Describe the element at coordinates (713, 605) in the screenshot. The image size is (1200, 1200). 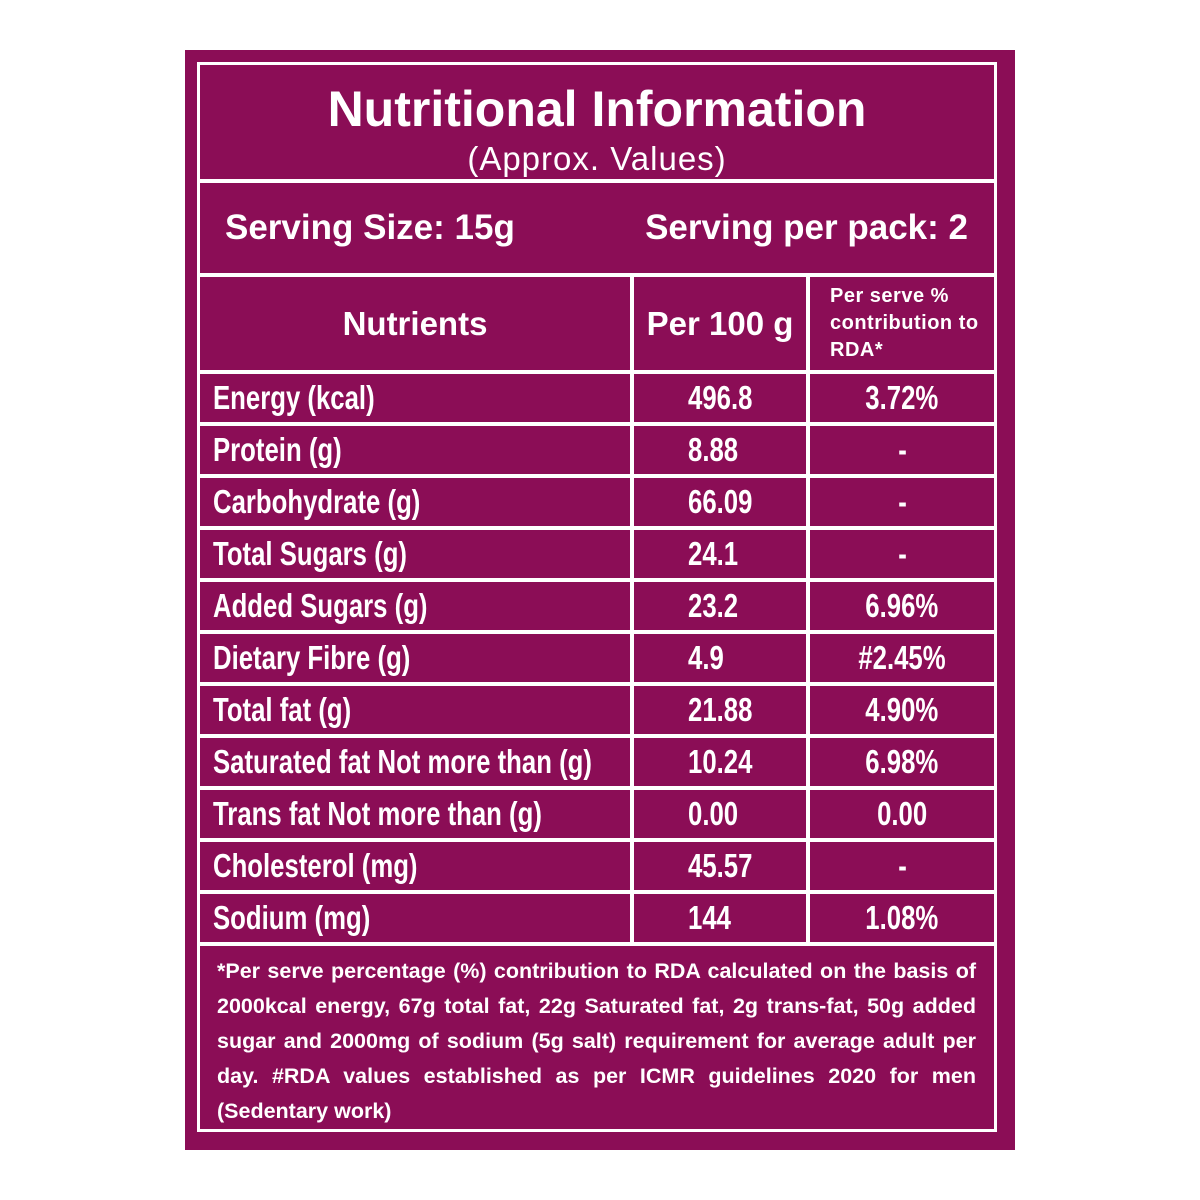
I see `cell-text: 23.2` at that location.